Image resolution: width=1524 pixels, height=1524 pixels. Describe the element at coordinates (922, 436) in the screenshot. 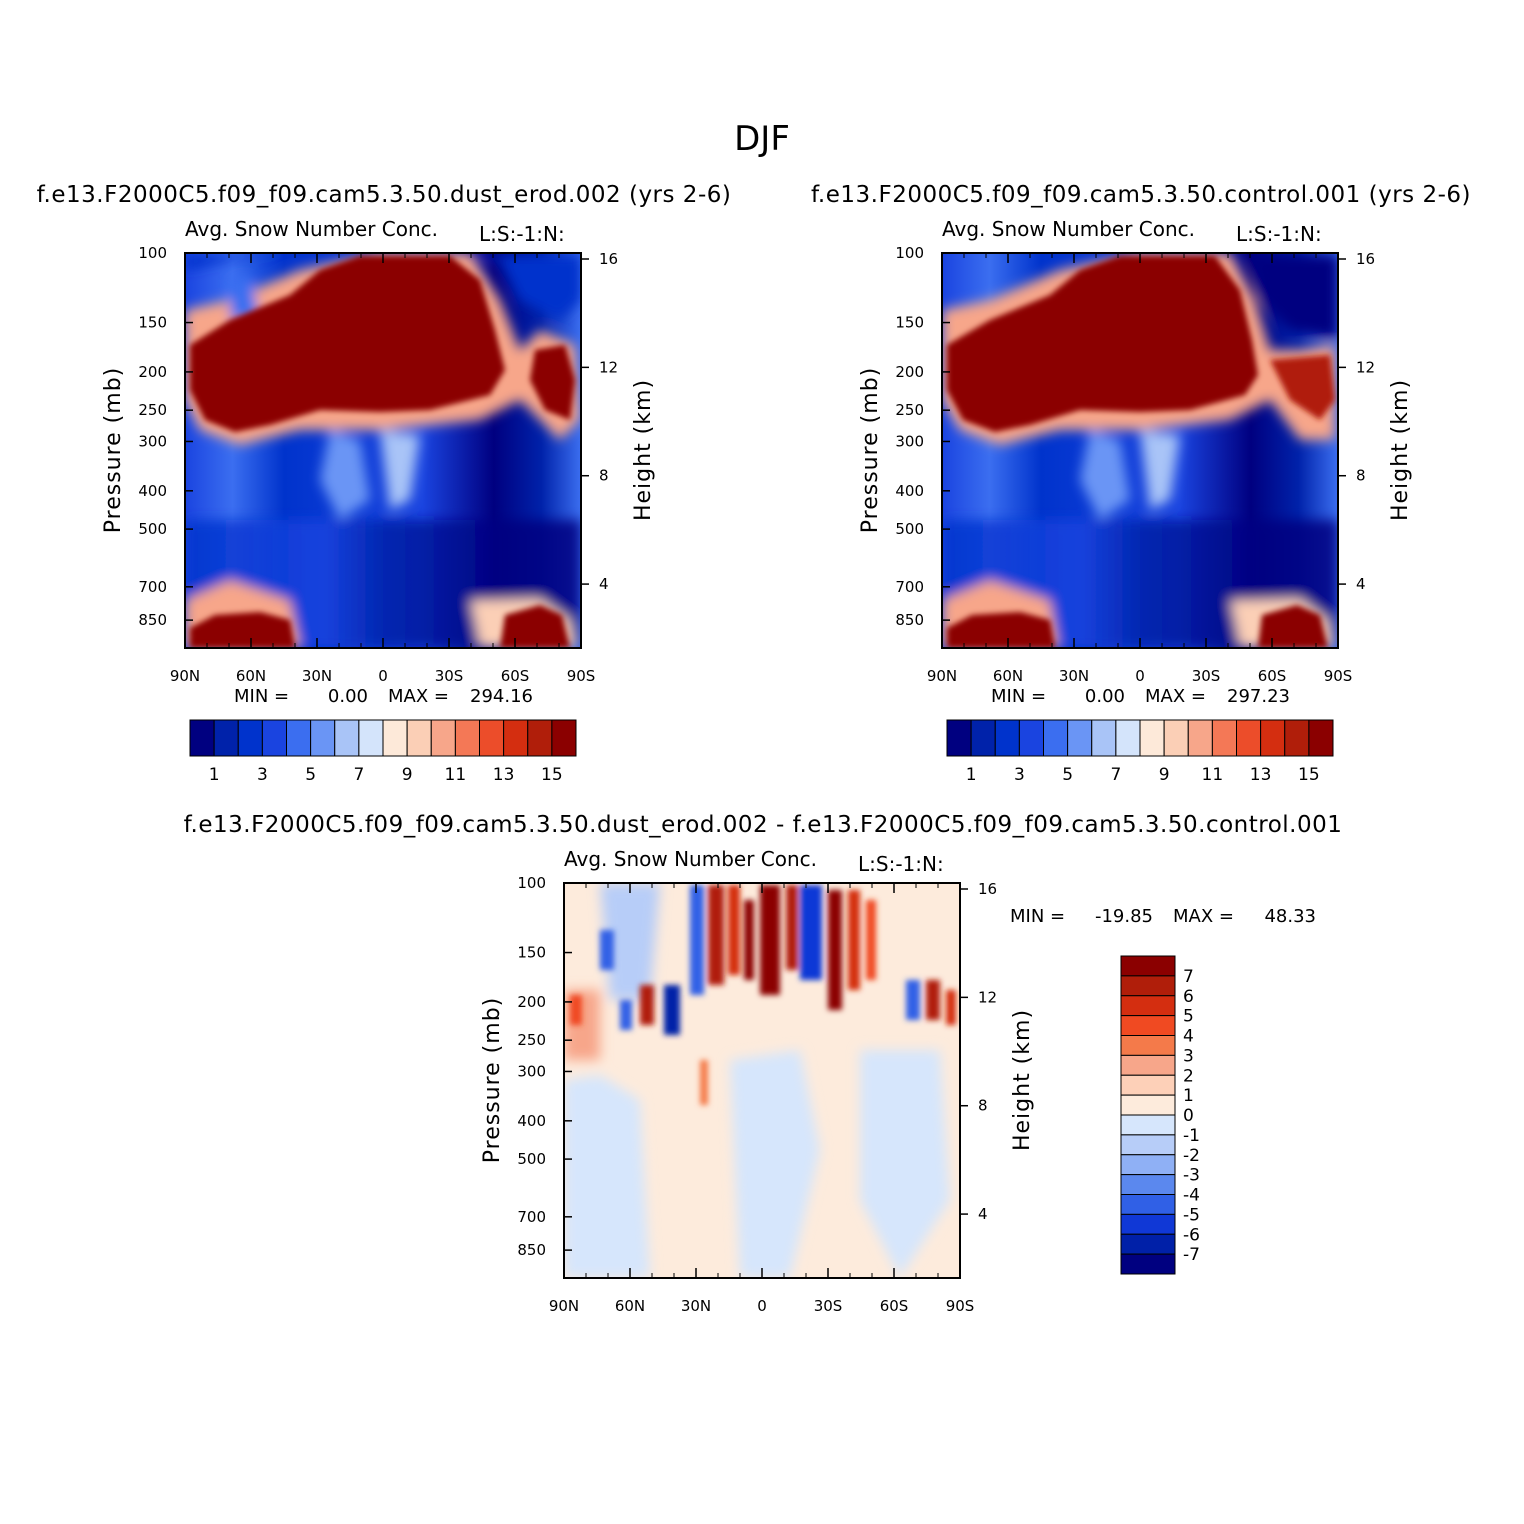

I see `y-axis-left: 100 150 200 250 300 400 500 700 850` at that location.